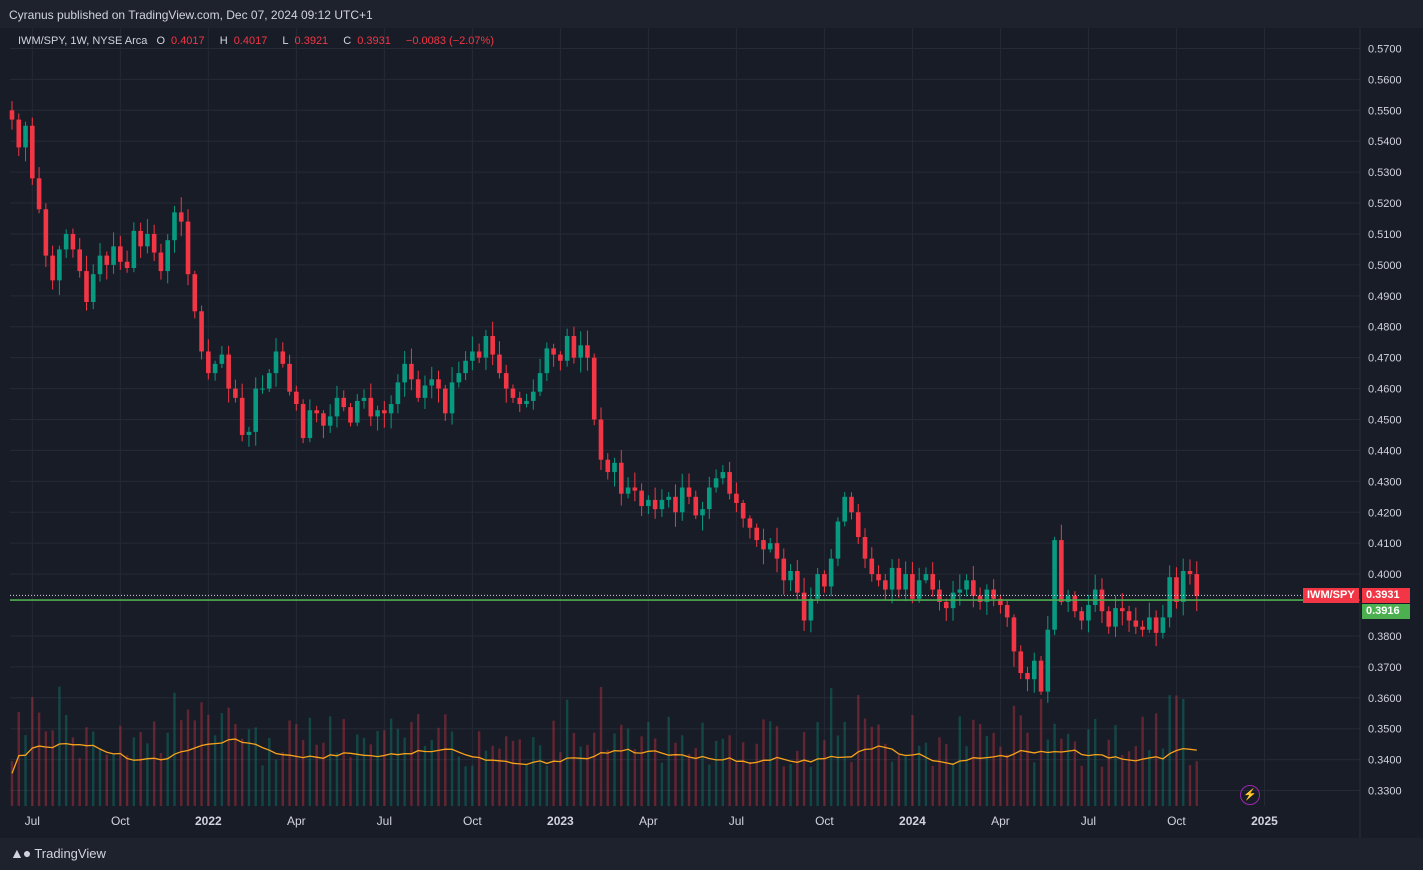  Describe the element at coordinates (296, 821) in the screenshot. I see `x-tick-label: Apr` at that location.